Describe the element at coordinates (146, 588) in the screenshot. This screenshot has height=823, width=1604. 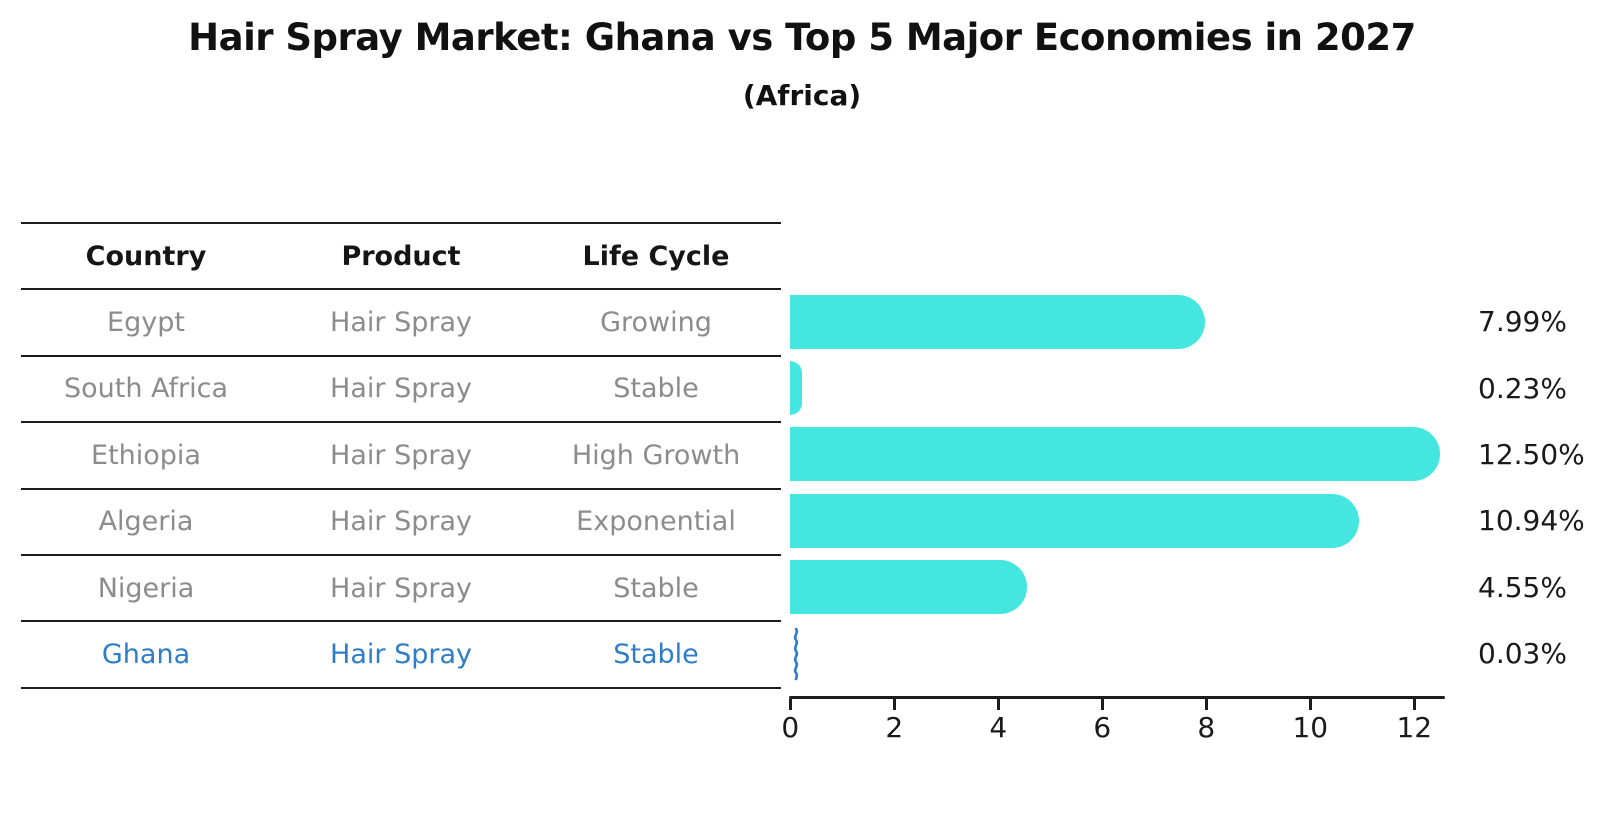
I see `cell-country: Nigeria` at that location.